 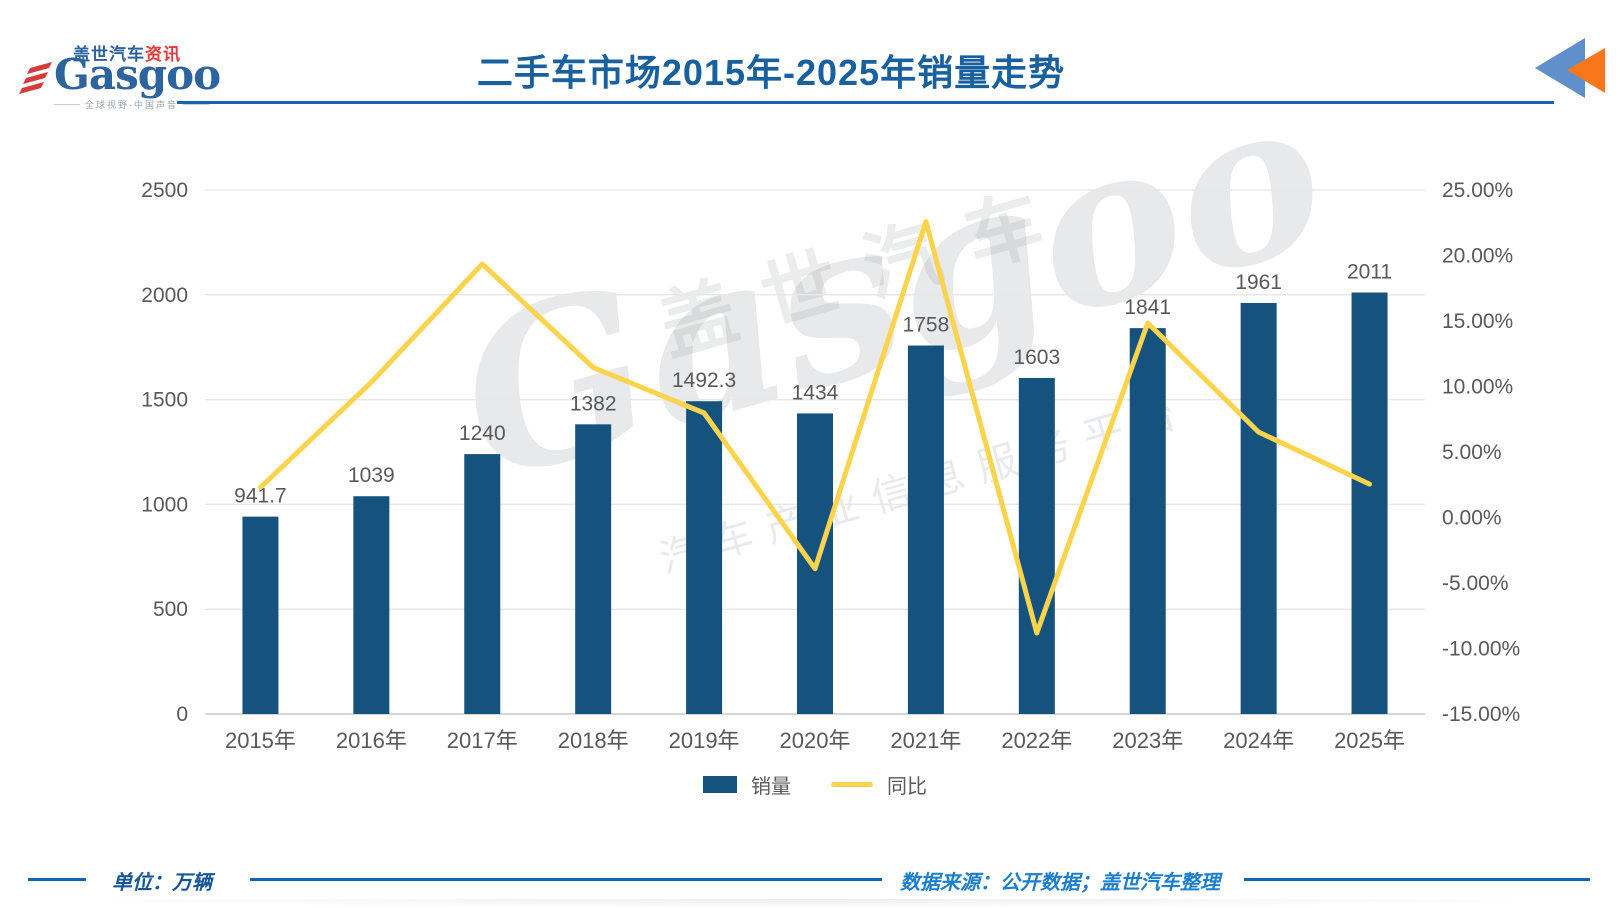 I want to click on footer-divider-right, so click(x=1417, y=879).